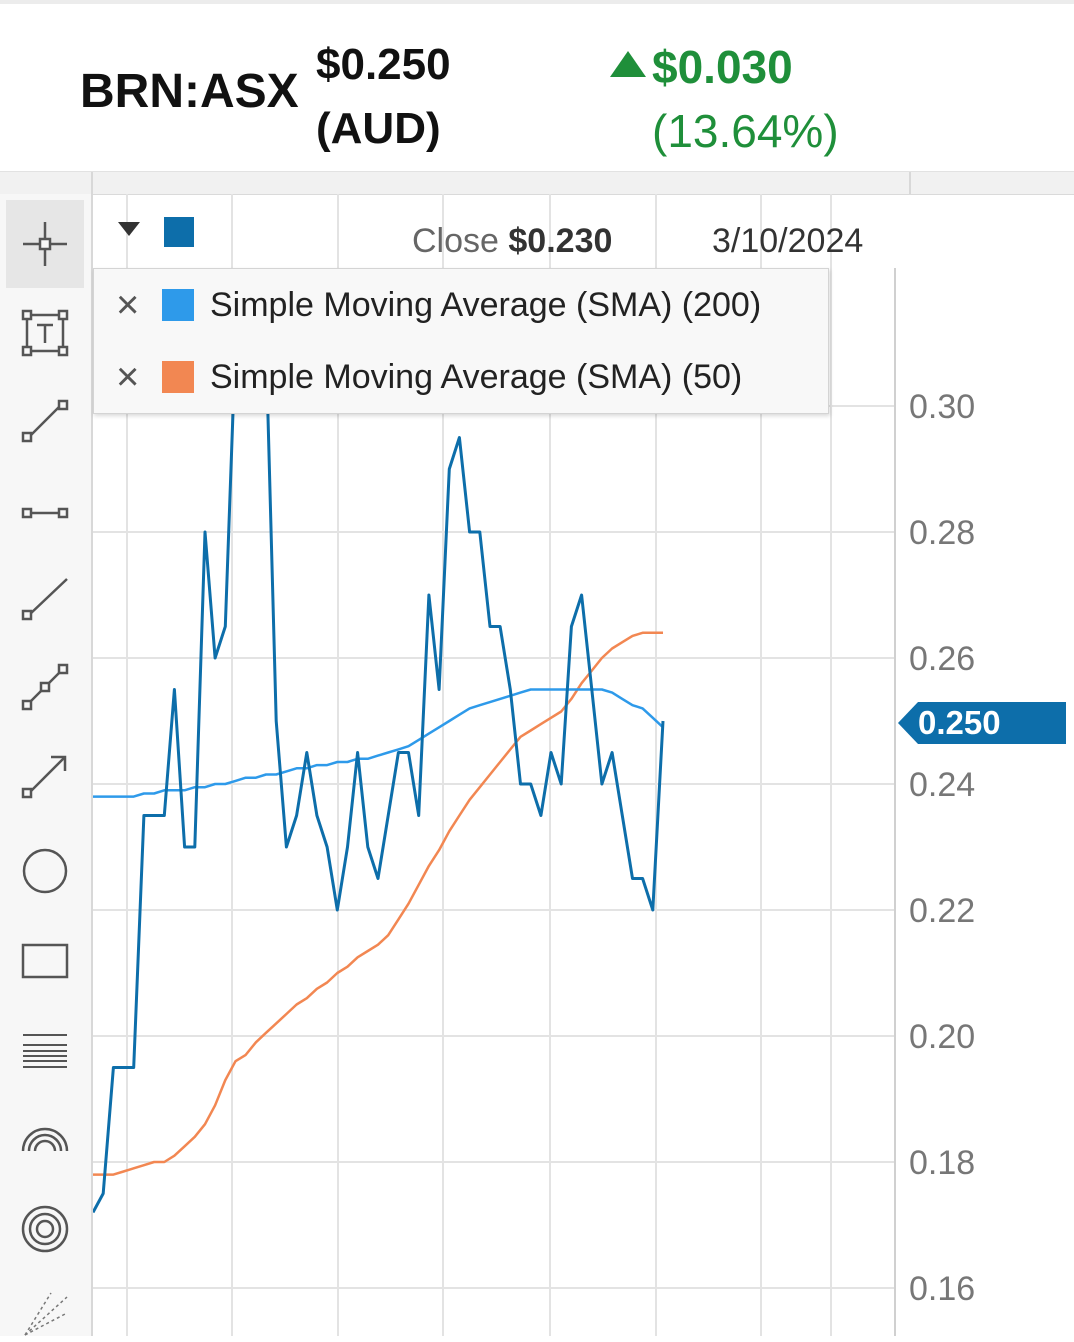  What do you see at coordinates (537, 183) in the screenshot?
I see `chart-top-strip` at bounding box center [537, 183].